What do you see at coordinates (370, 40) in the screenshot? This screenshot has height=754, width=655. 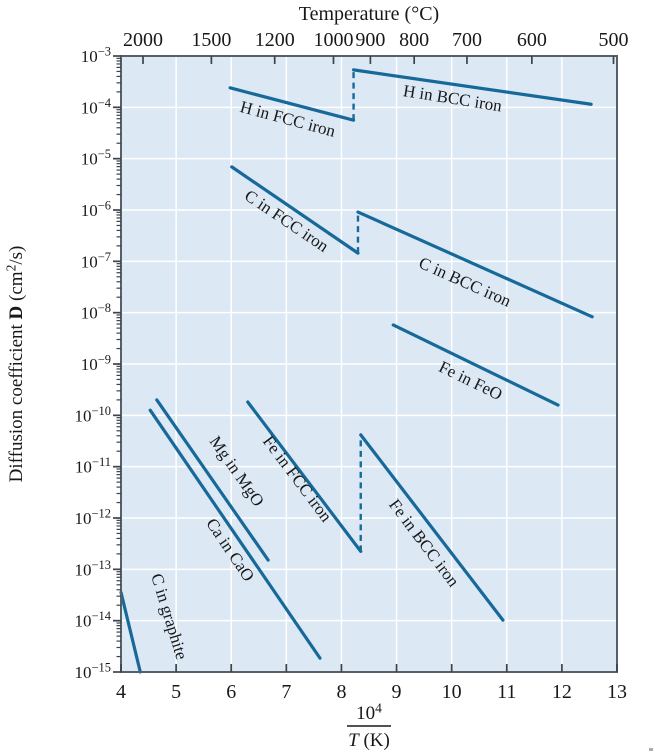 I see `top-axis-tick-label: 900` at bounding box center [370, 40].